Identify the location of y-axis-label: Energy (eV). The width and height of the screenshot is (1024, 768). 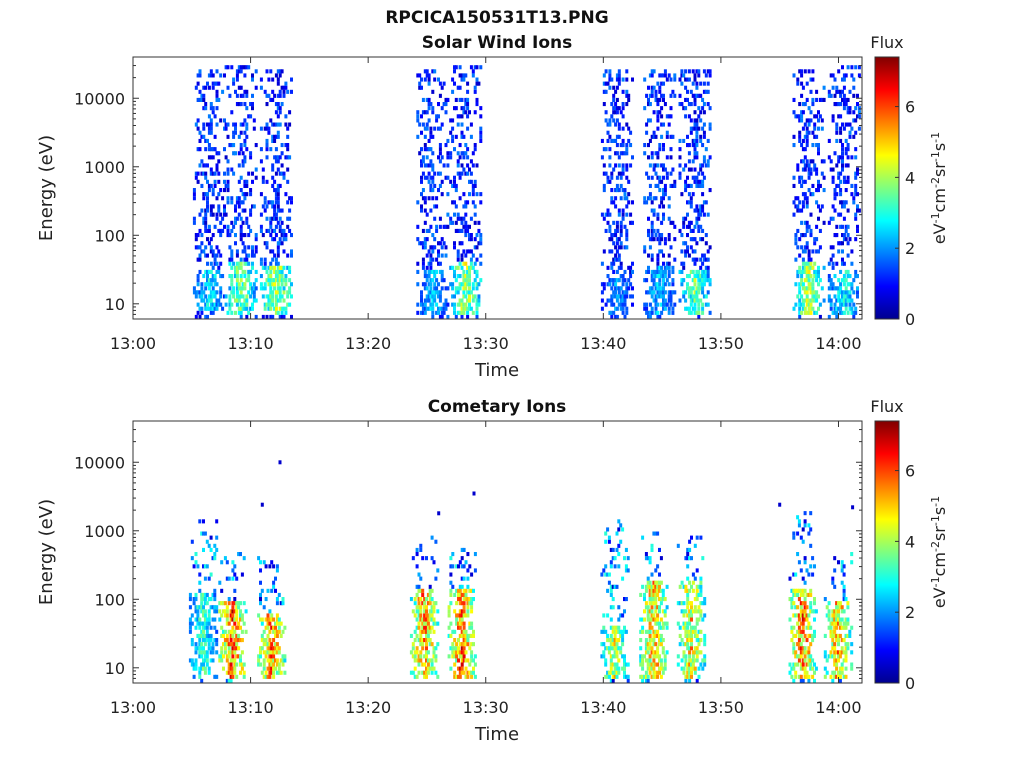
(46, 188).